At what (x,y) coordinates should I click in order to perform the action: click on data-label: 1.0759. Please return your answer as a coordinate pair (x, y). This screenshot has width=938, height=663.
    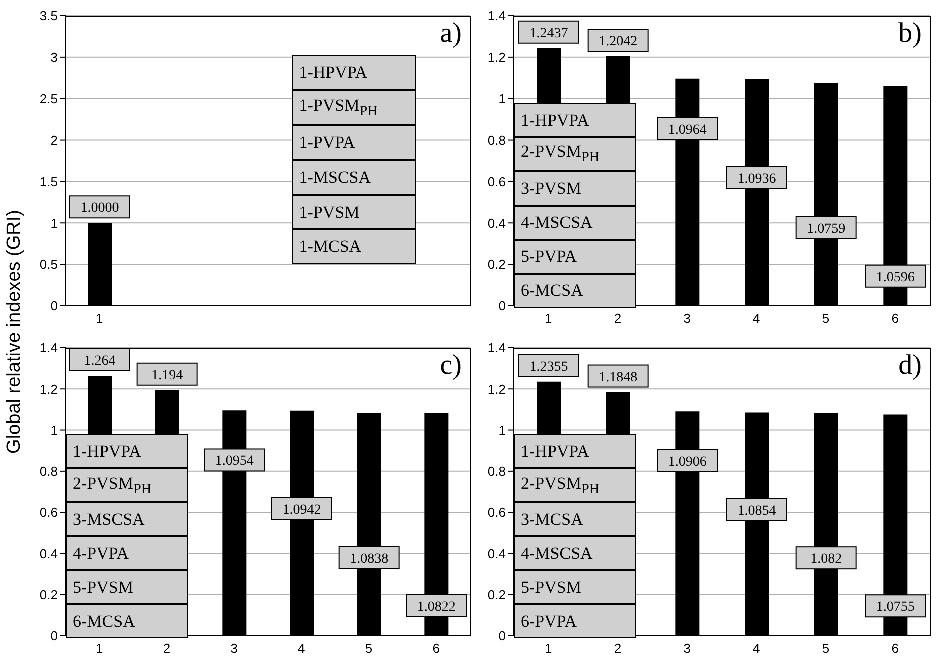
    Looking at the image, I should click on (826, 229).